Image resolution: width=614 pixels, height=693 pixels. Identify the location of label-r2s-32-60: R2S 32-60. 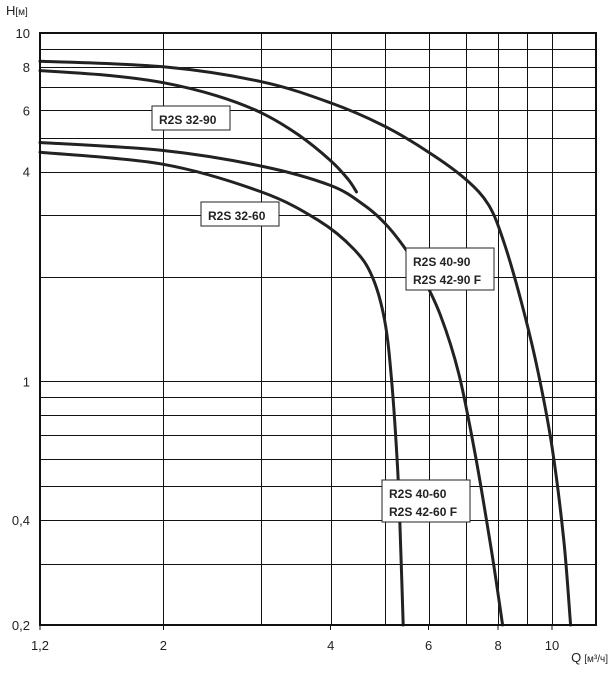
(240, 214).